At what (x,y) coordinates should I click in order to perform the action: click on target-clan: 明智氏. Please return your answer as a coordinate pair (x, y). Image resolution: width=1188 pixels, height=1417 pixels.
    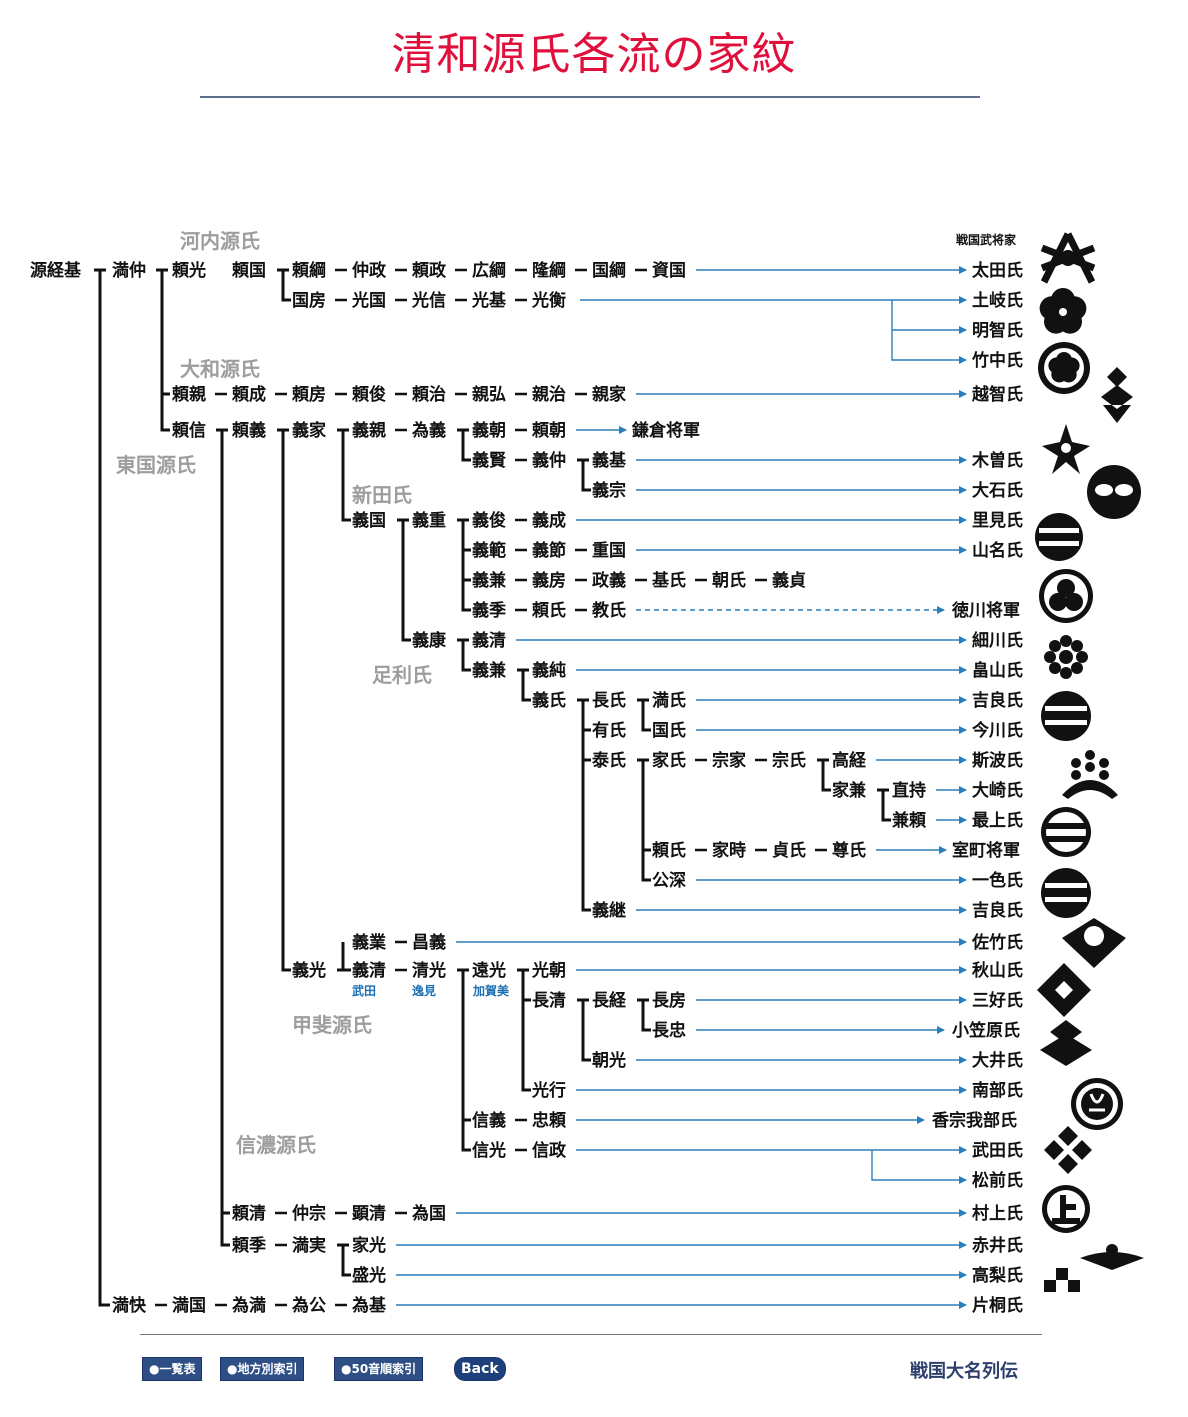
    Looking at the image, I should click on (997, 330).